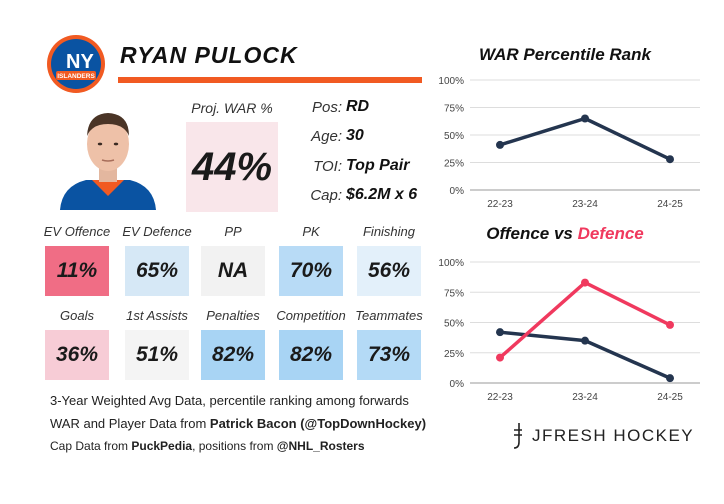  What do you see at coordinates (389, 271) in the screenshot?
I see `metric-box-finishing: 56%` at bounding box center [389, 271].